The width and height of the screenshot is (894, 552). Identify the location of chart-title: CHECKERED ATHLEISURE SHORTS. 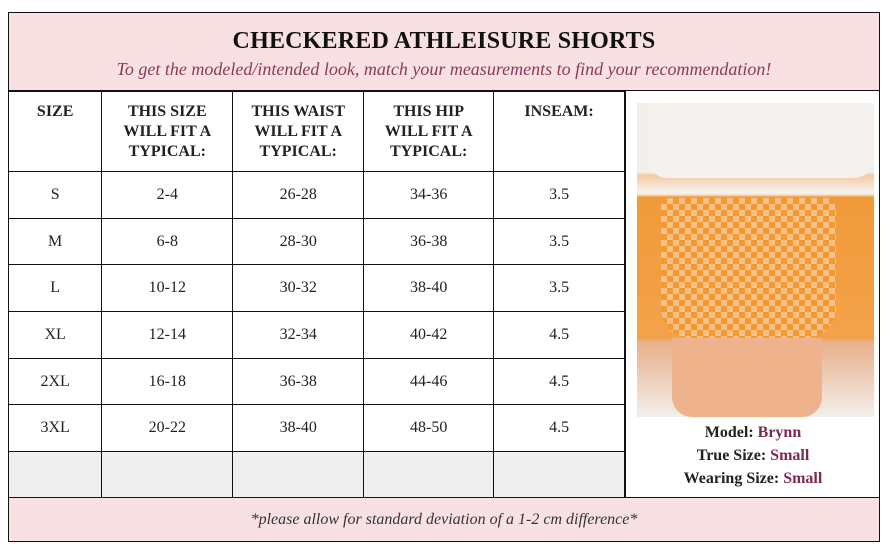
(444, 41).